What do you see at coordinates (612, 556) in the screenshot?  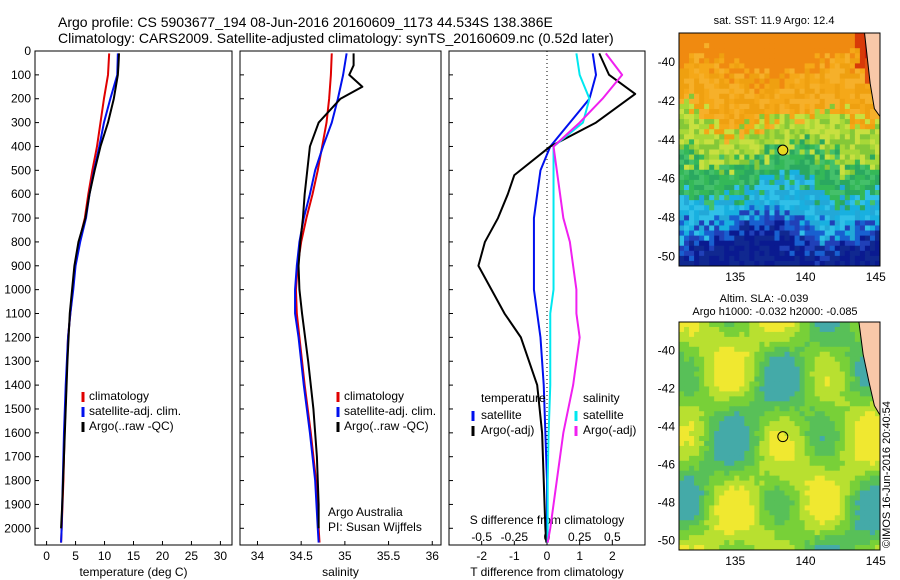 I see `x-tick-label: 2` at bounding box center [612, 556].